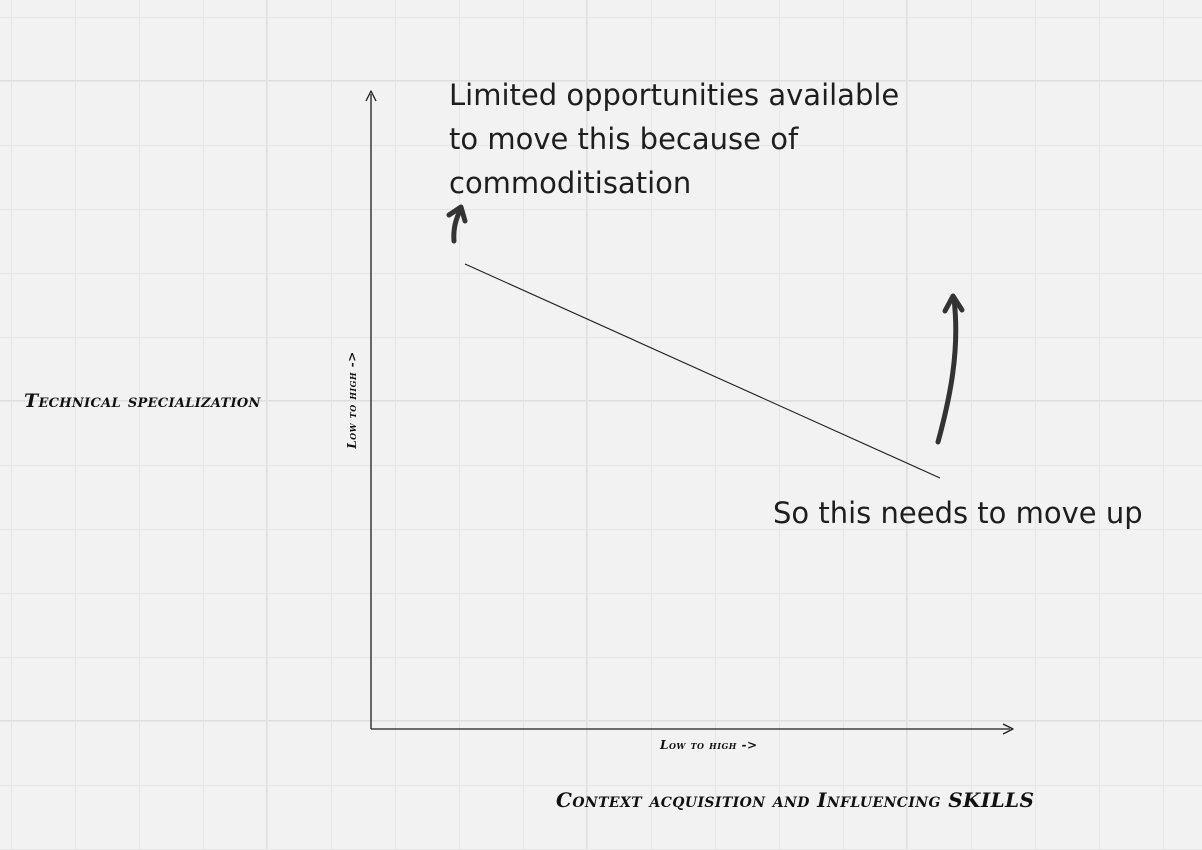 This screenshot has height=850, width=1202. I want to click on small-up-arrow-icon, so click(457, 224).